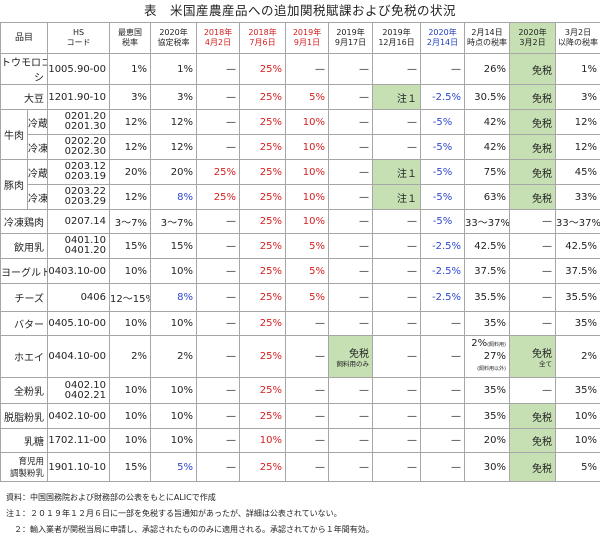 The image size is (600, 541). What do you see at coordinates (487, 172) in the screenshot?
I see `rate-0214: 75%` at bounding box center [487, 172].